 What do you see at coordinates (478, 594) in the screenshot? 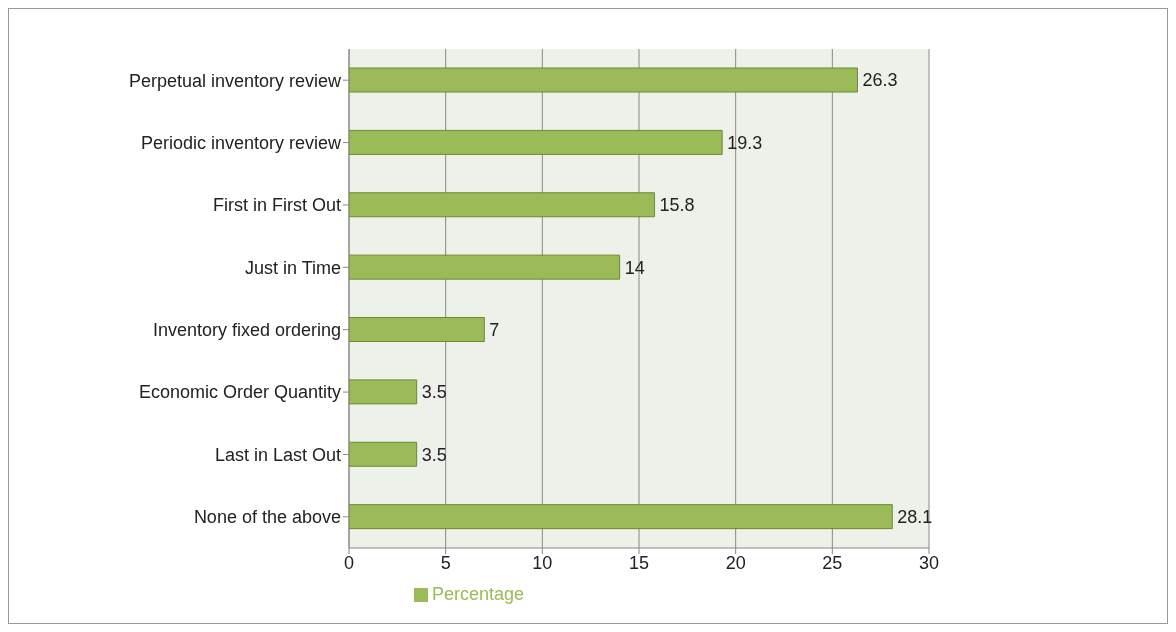
I see `legend-label: Percentage` at bounding box center [478, 594].